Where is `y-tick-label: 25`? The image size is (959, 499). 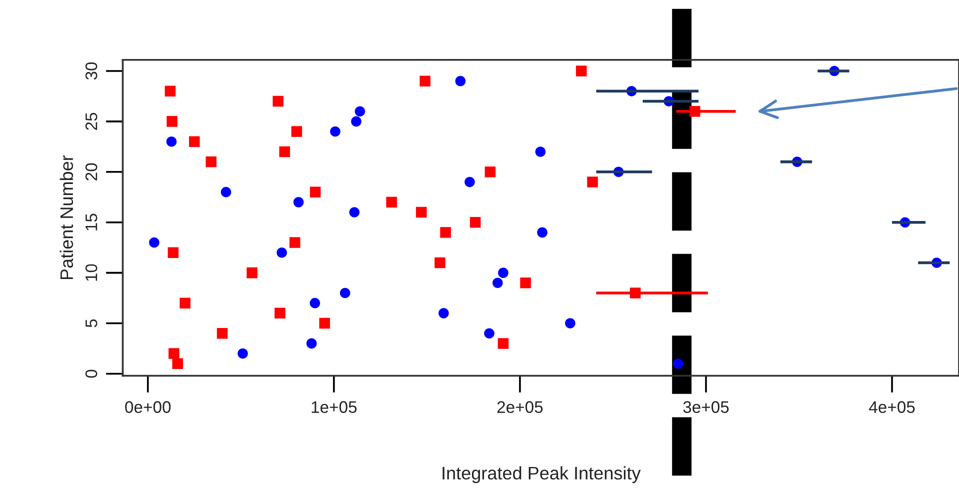
y-tick-label: 25 is located at coordinates (91, 121).